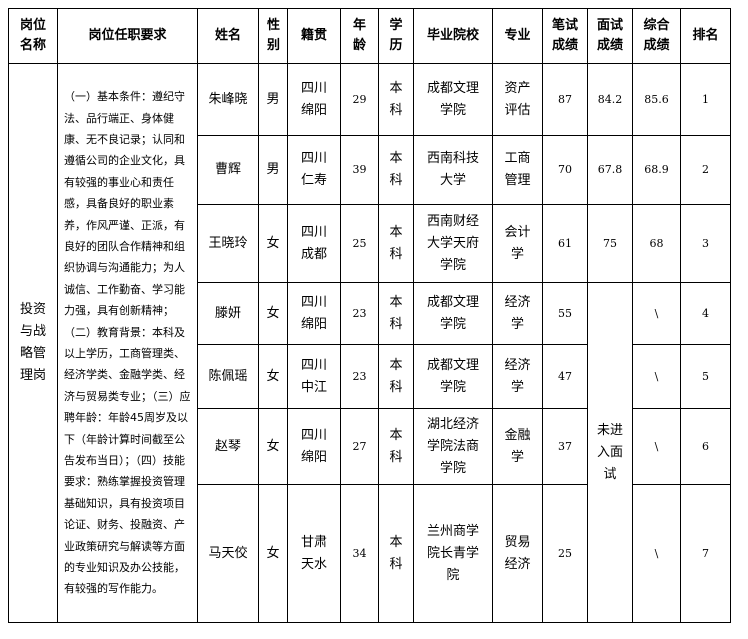 This screenshot has width=748, height=639. What do you see at coordinates (228, 99) in the screenshot?
I see `name-cell: 朱峰晓` at bounding box center [228, 99].